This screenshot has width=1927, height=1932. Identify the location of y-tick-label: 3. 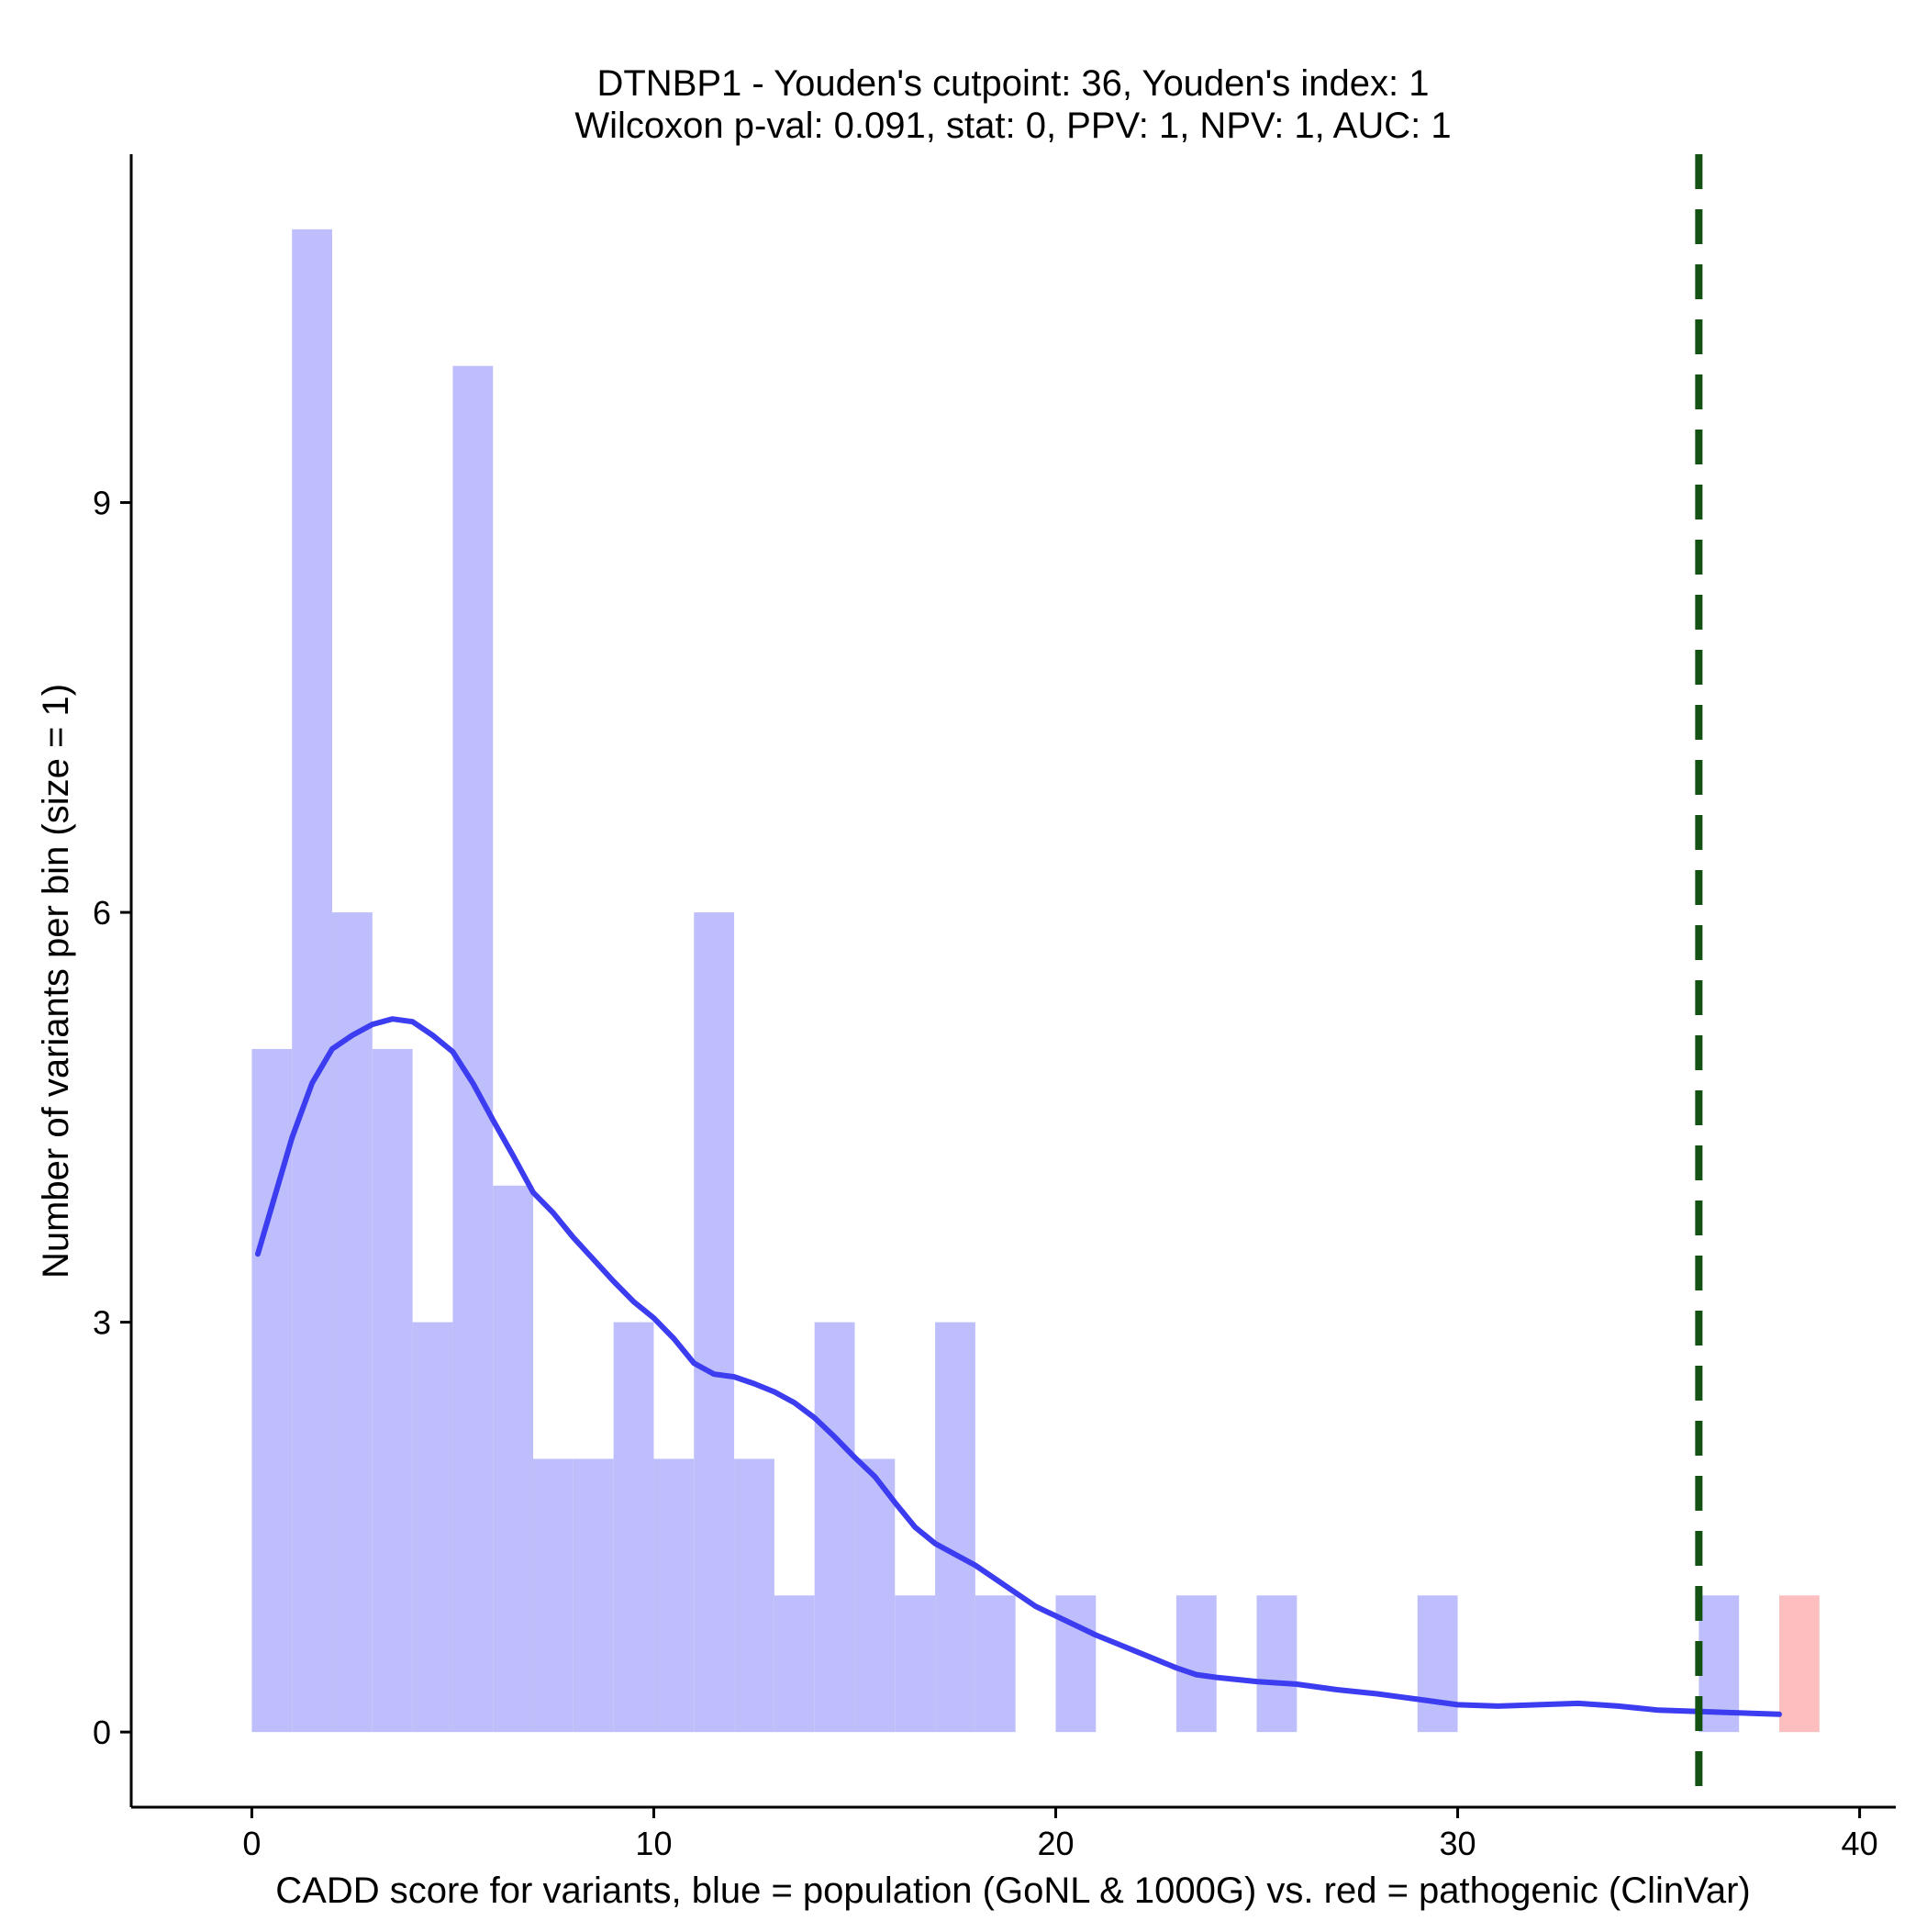
(102, 1323).